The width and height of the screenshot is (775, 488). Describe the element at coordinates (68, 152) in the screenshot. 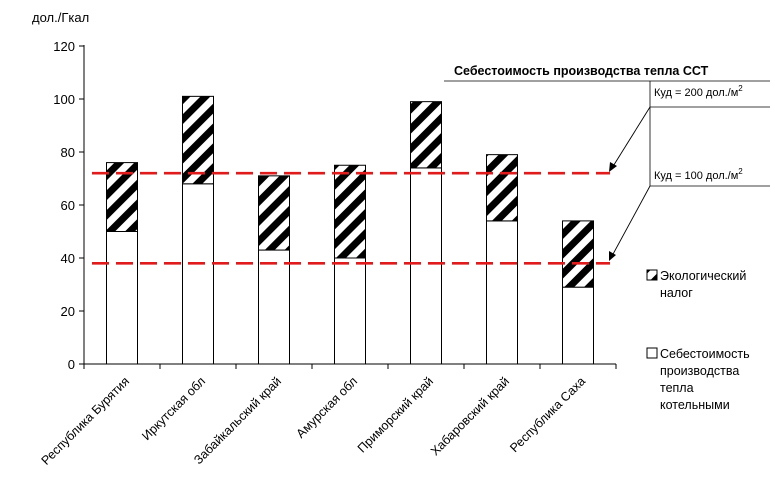

I see `y-tick-label: 80` at that location.